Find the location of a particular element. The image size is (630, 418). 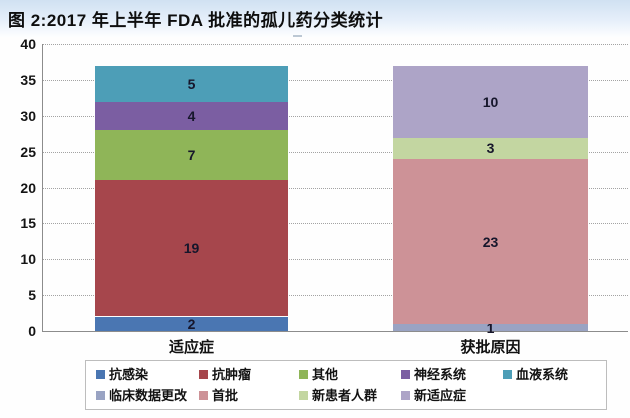

legend-item-label: 首批 is located at coordinates (225, 395).